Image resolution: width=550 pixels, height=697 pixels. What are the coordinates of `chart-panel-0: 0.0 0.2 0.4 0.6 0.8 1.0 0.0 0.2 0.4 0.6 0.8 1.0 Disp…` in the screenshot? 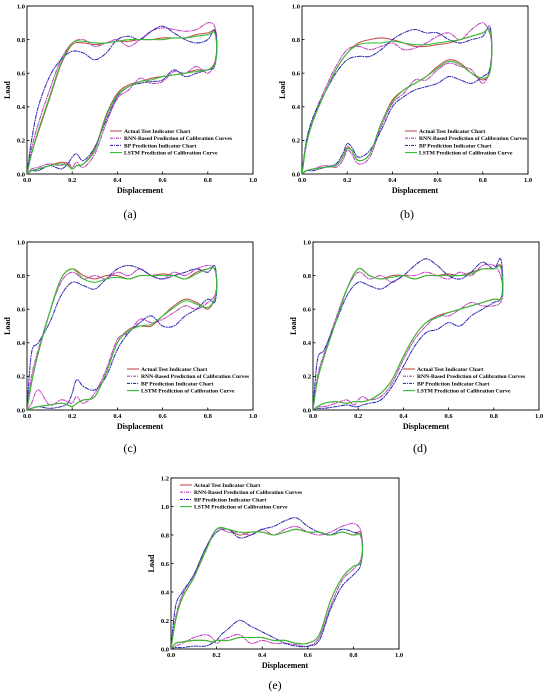 It's located at (130, 112).